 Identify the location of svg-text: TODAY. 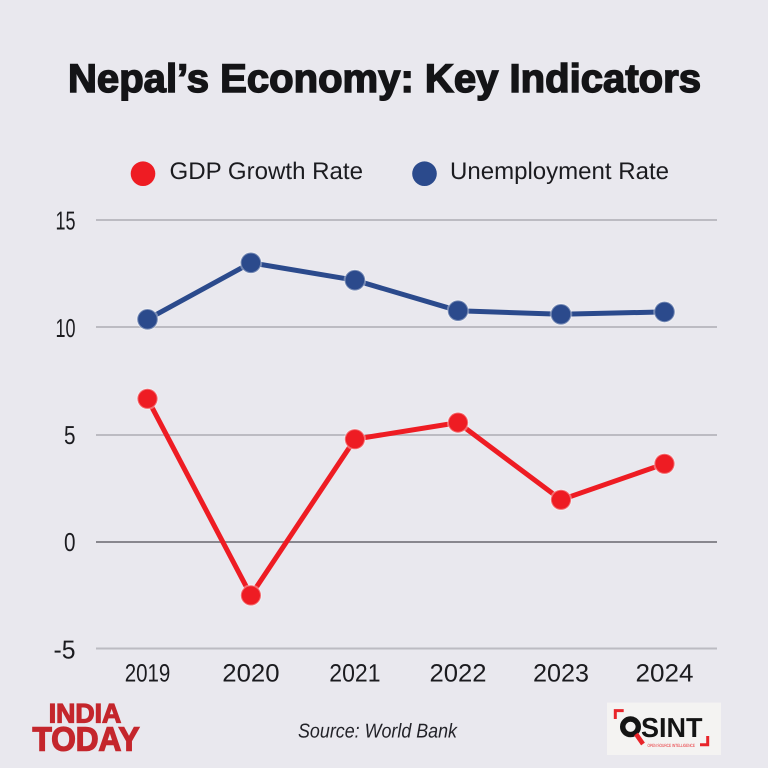
(86, 740).